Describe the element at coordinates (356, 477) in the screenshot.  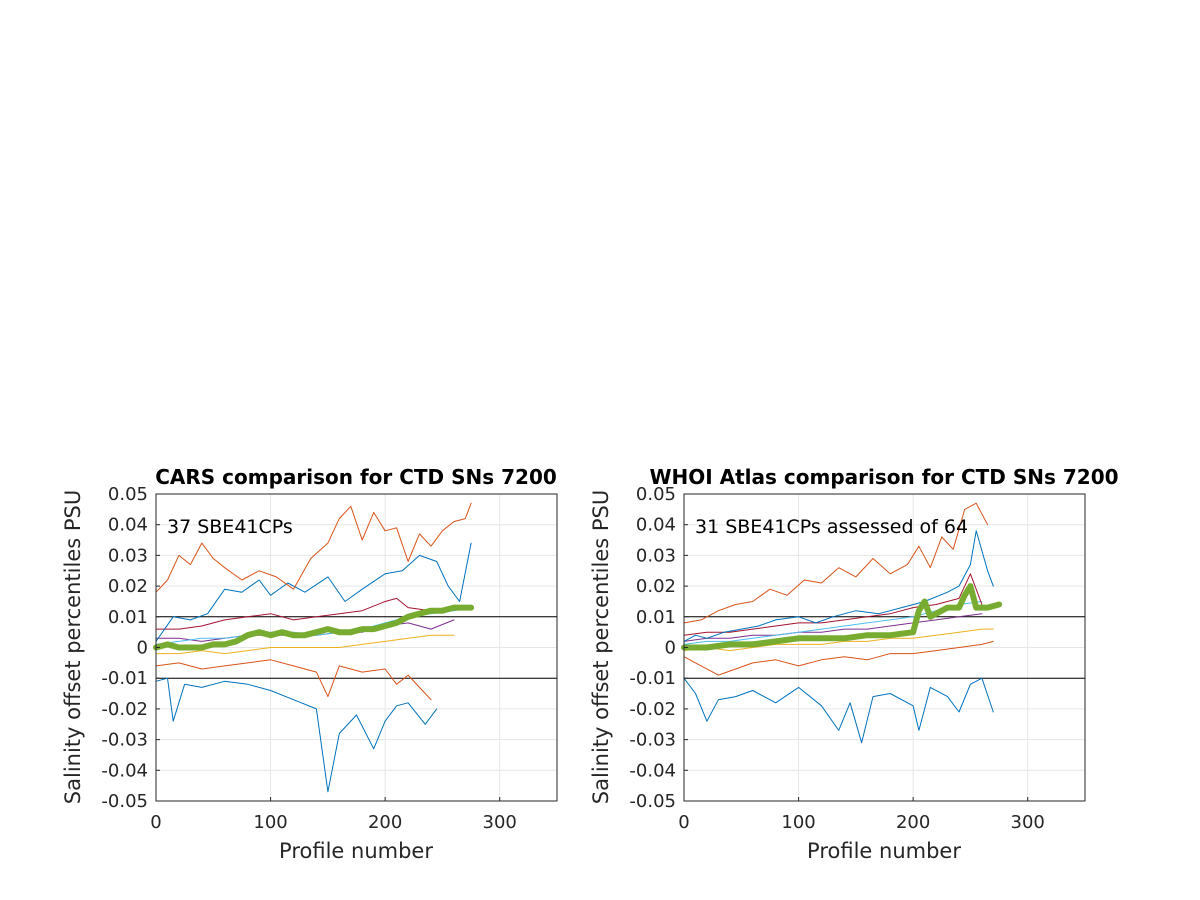
I see `chart-title: CARS comparison for CTD SNs 7200` at that location.